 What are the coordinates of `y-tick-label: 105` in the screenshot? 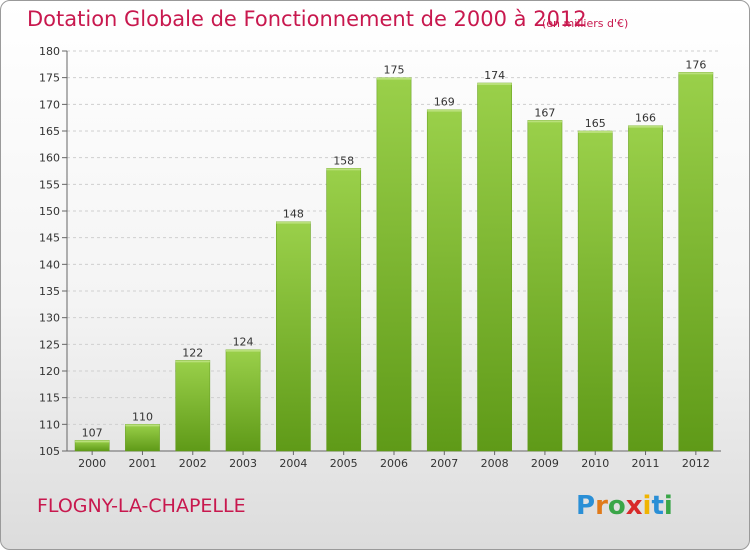 It's located at (49, 451).